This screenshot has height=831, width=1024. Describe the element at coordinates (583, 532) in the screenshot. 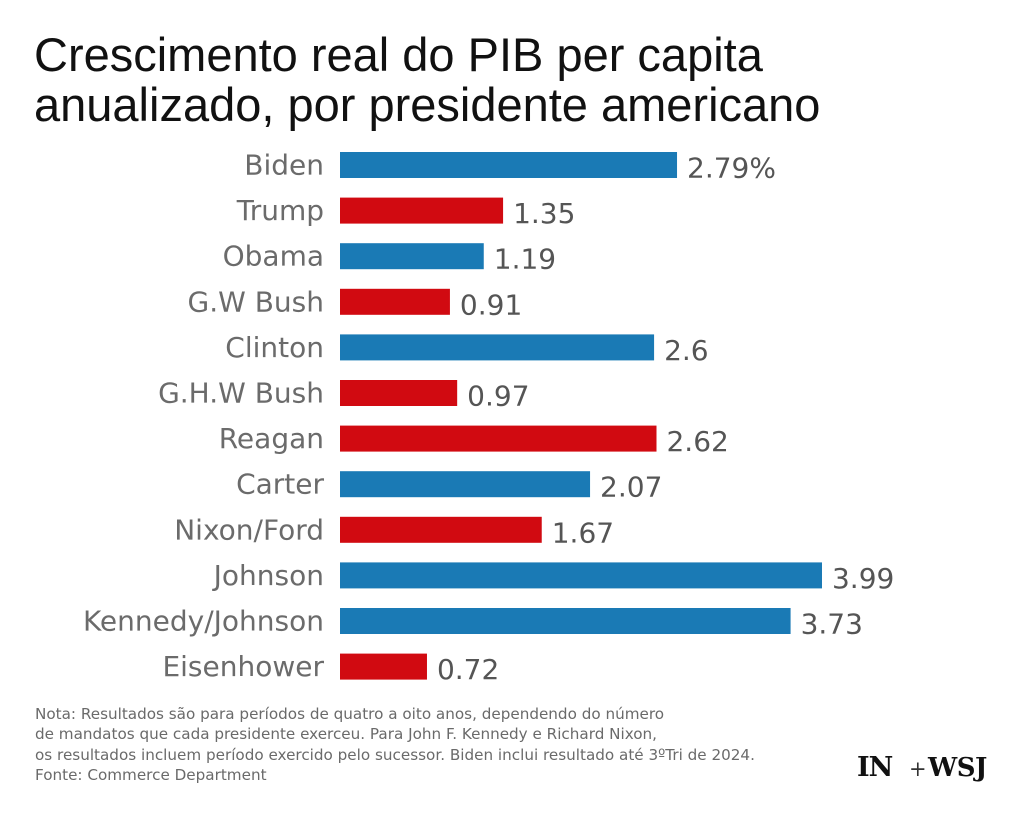

I see `value-label: 1.67` at that location.